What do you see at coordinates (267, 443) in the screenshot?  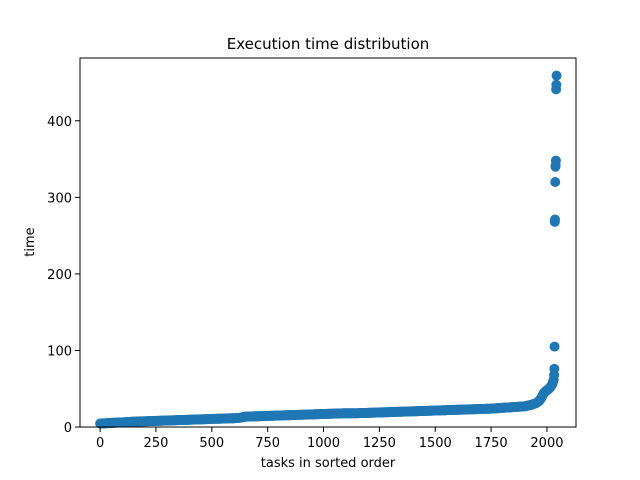 I see `x-tick-label: 750` at bounding box center [267, 443].